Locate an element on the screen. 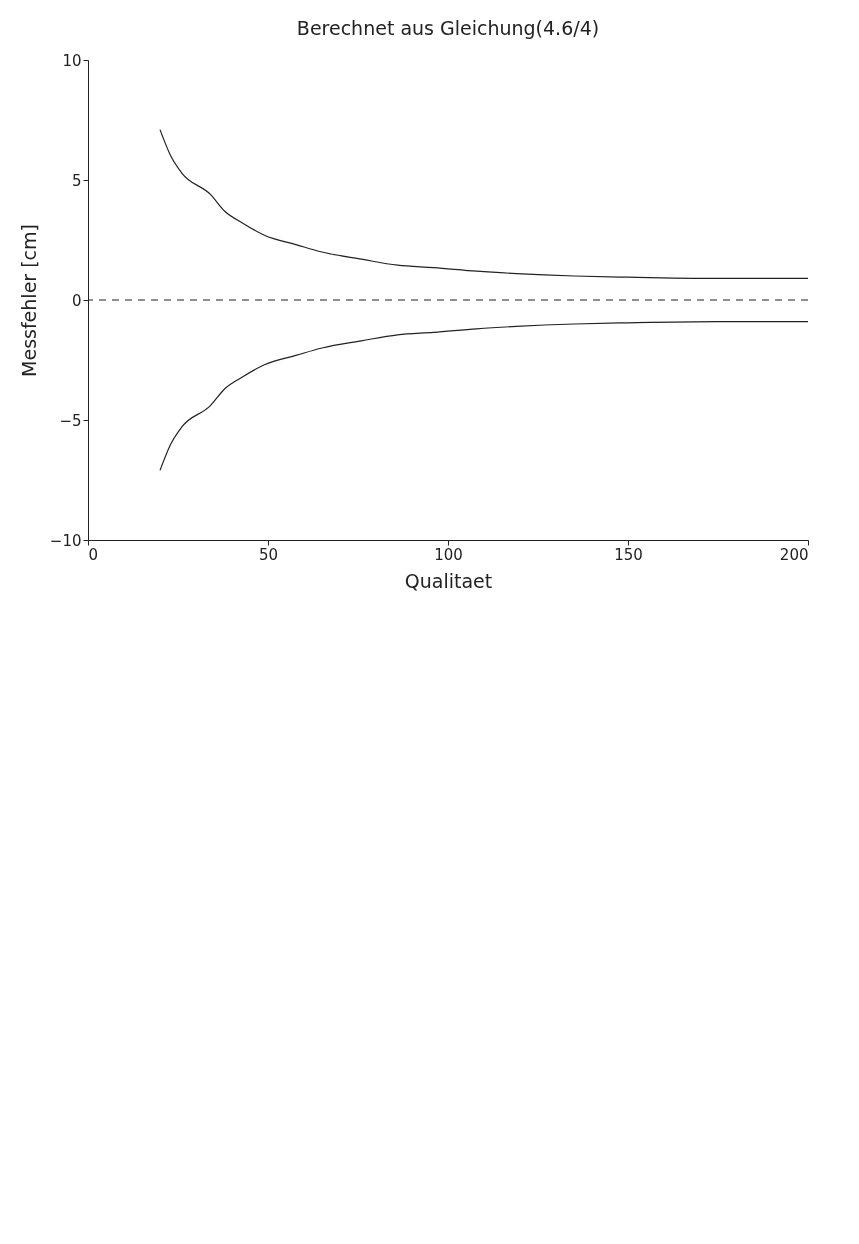  x-tick-label: 100 is located at coordinates (448, 554).